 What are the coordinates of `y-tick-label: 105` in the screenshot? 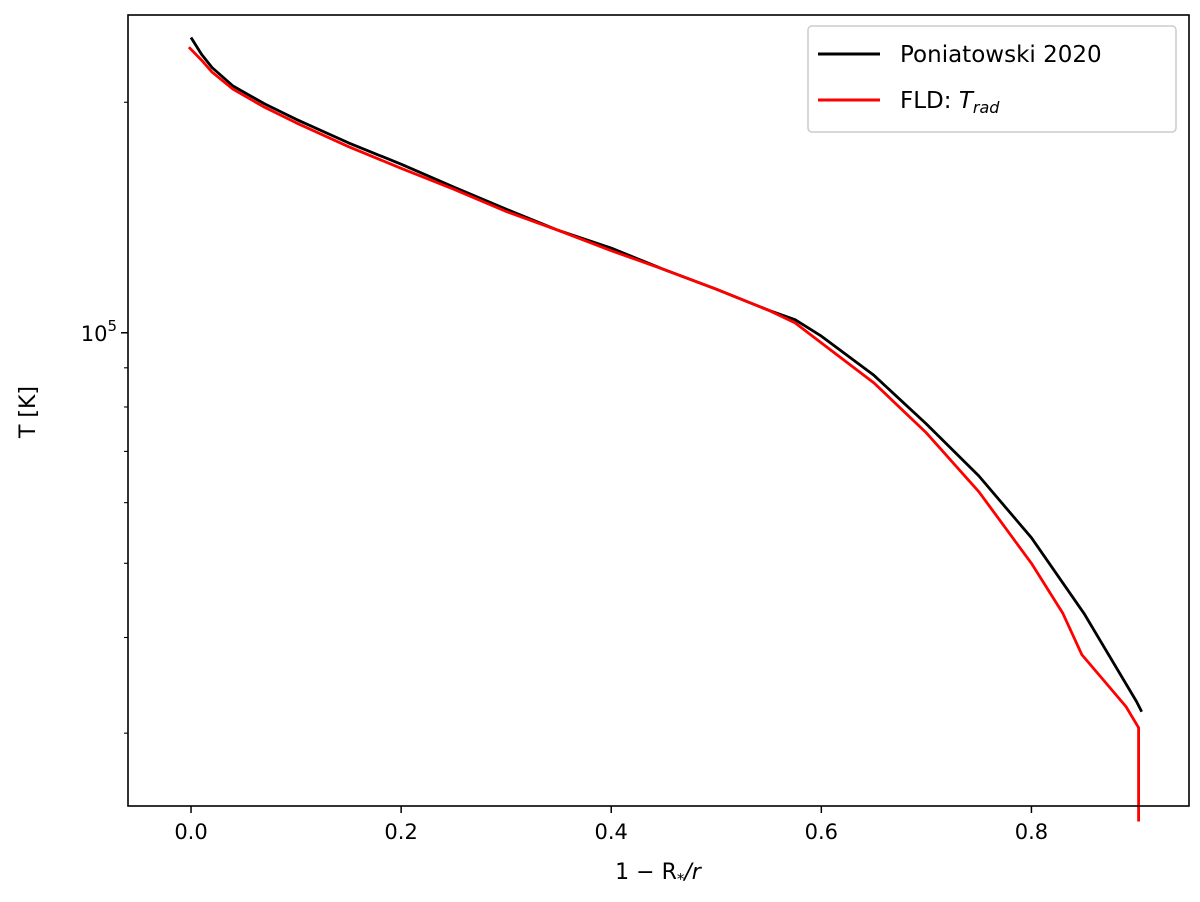 It's located at (99, 331).